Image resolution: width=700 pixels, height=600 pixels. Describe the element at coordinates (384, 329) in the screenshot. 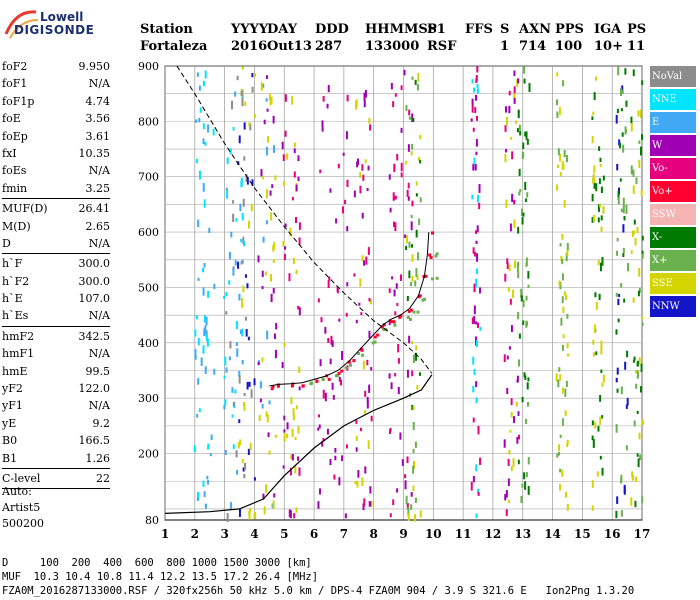

I see `x-trace-point` at that location.